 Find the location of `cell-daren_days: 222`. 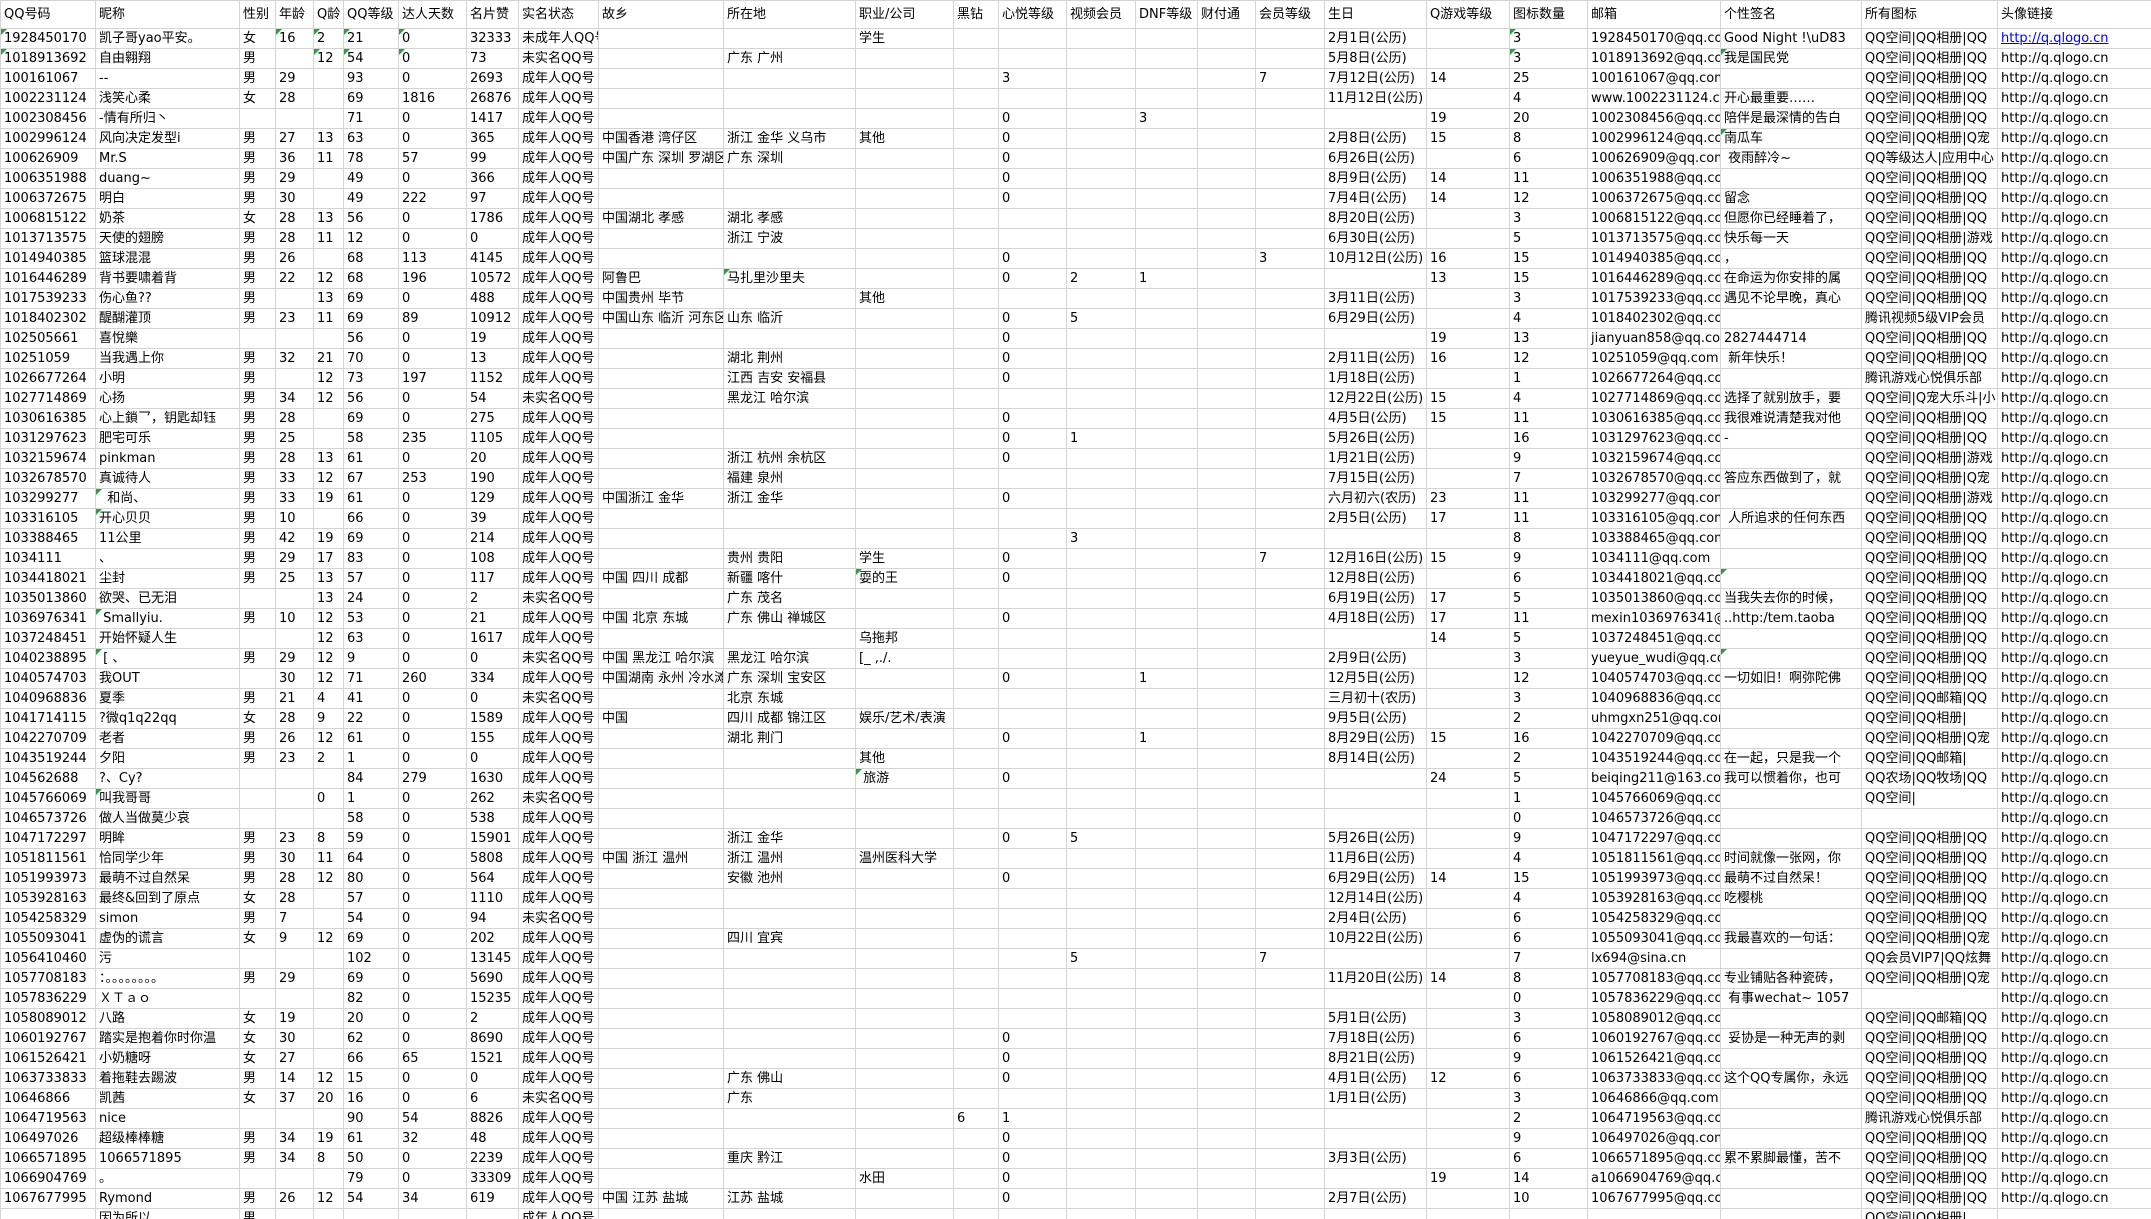

cell-daren_days: 222 is located at coordinates (432, 198).